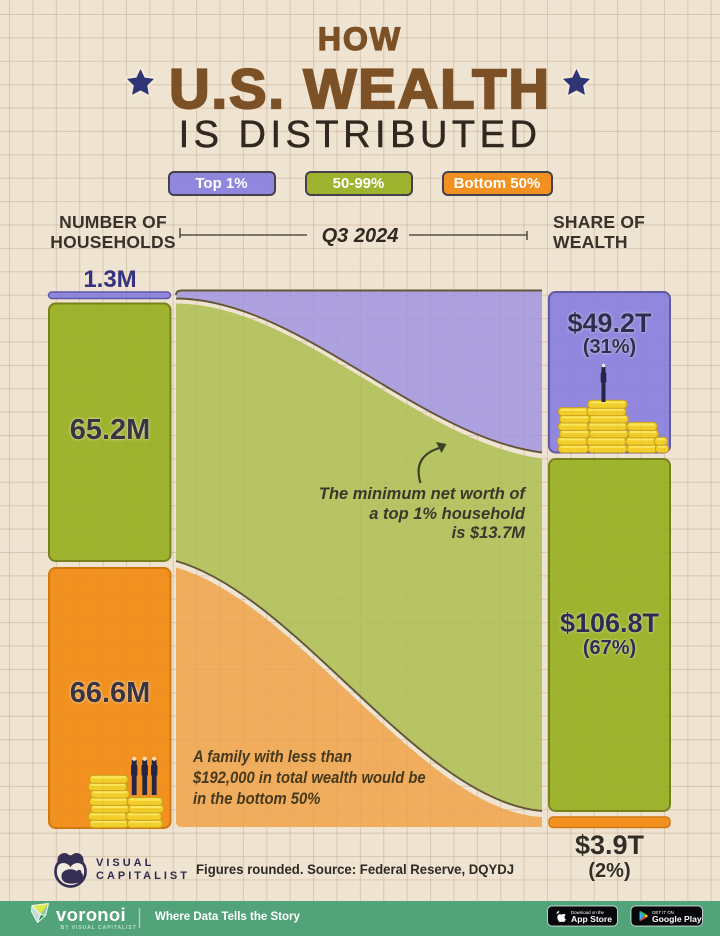 The image size is (720, 936). I want to click on svg-text: App Store, so click(591, 919).